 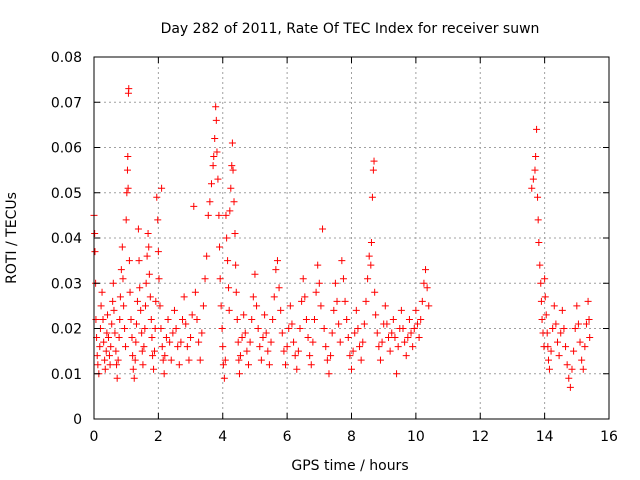 I want to click on y-tick-label: 0.04, so click(x=66, y=239).